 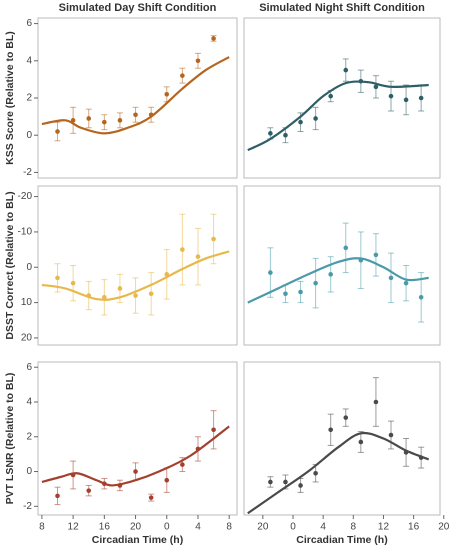 I want to click on y-axis-label: PVT LSNR (Relative to BL), so click(x=10, y=439).